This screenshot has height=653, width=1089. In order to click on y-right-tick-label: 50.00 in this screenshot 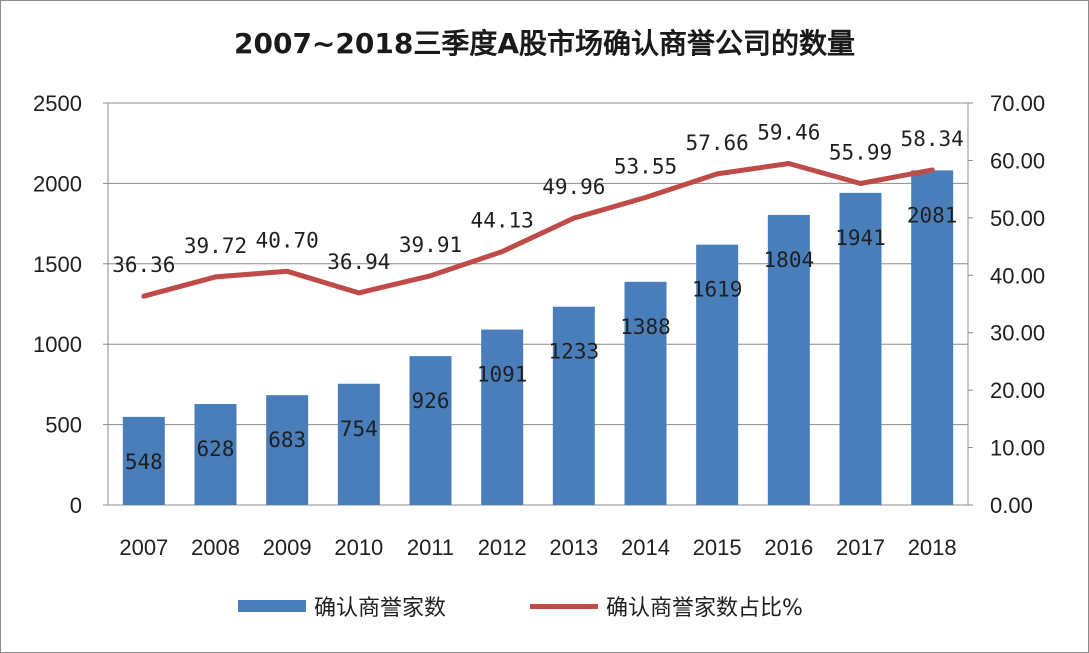, I will do `click(1017, 218)`.